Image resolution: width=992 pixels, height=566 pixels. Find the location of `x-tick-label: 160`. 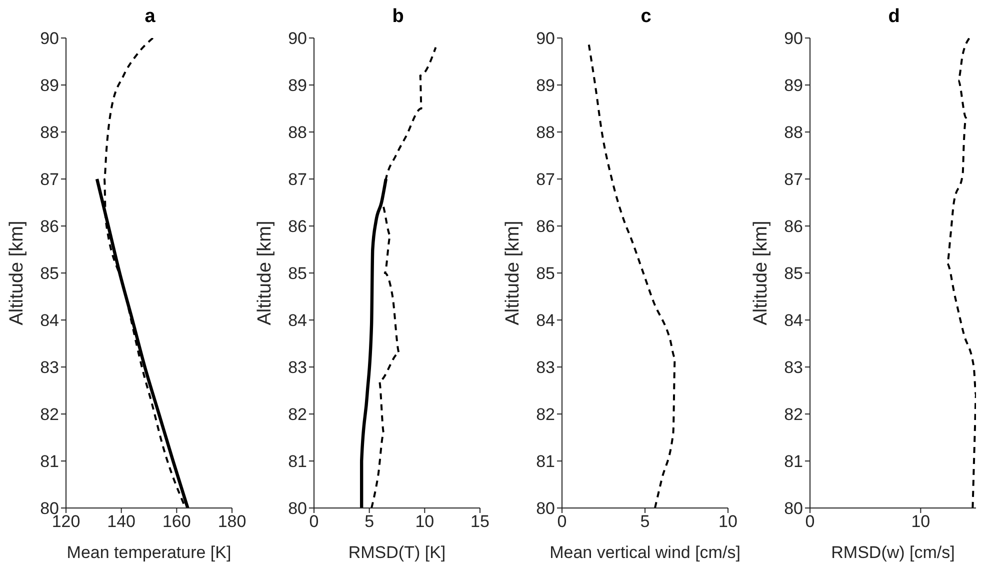

x-tick-label: 160 is located at coordinates (176, 522).